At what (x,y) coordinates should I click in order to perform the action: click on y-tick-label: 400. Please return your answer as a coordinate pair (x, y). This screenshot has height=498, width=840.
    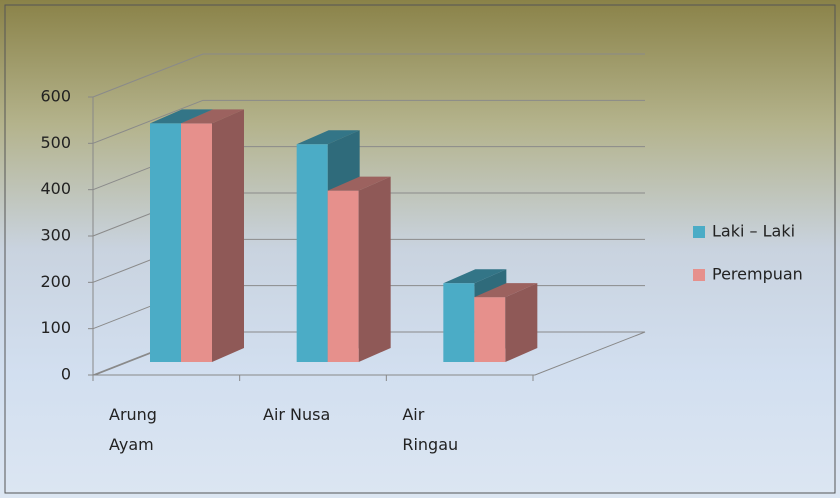
    Looking at the image, I should click on (55, 188).